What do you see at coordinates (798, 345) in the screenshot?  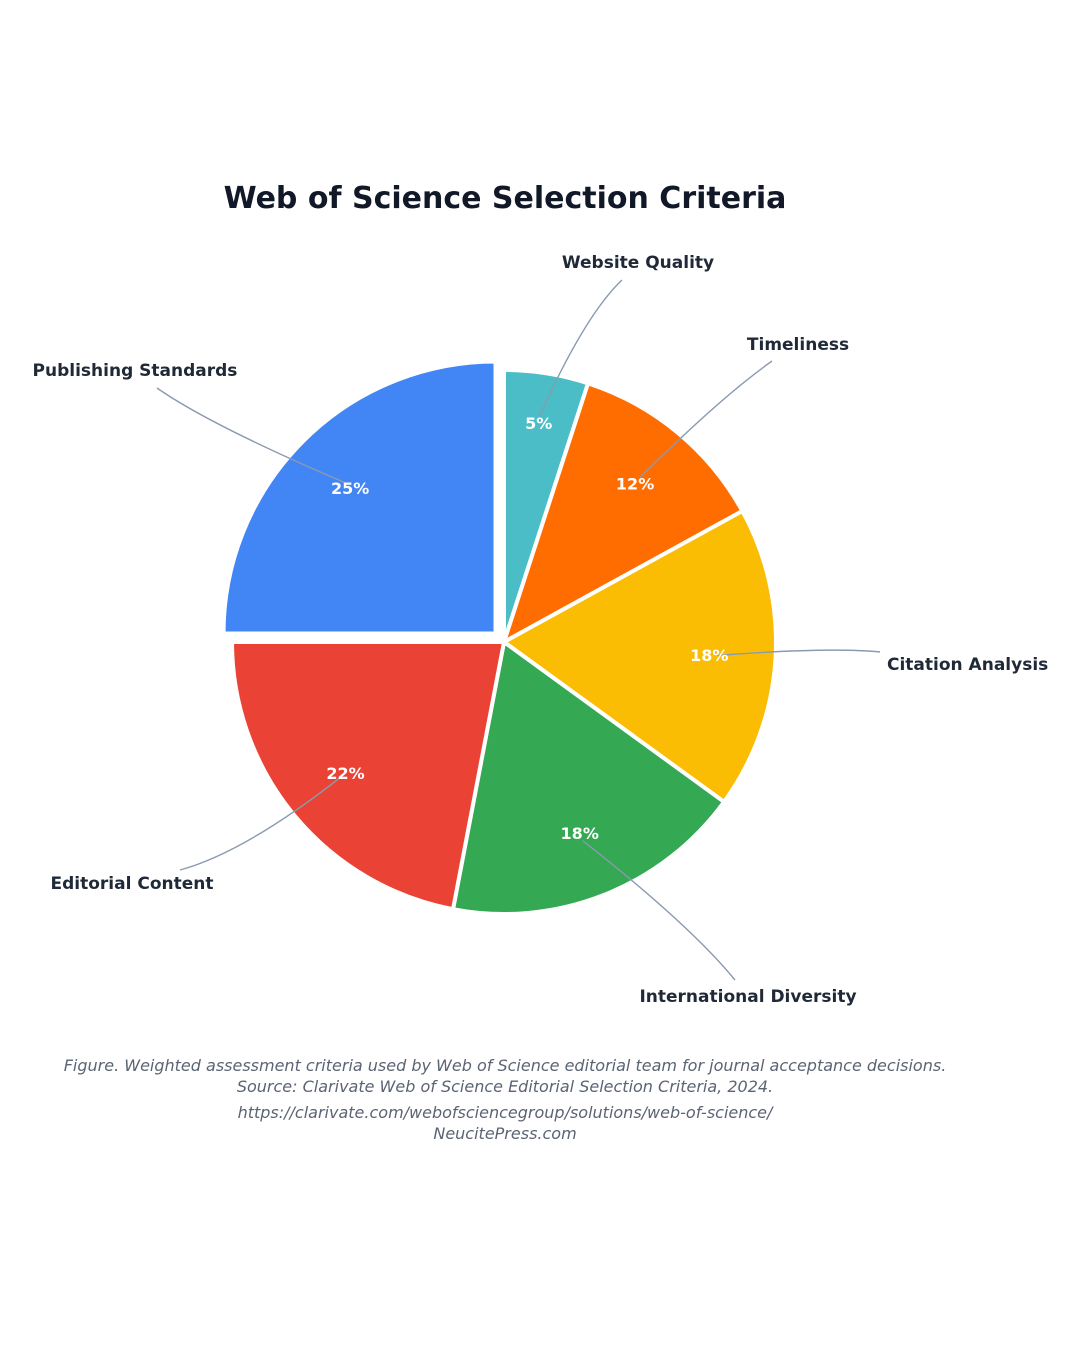 I see `category-label: Timeliness` at bounding box center [798, 345].